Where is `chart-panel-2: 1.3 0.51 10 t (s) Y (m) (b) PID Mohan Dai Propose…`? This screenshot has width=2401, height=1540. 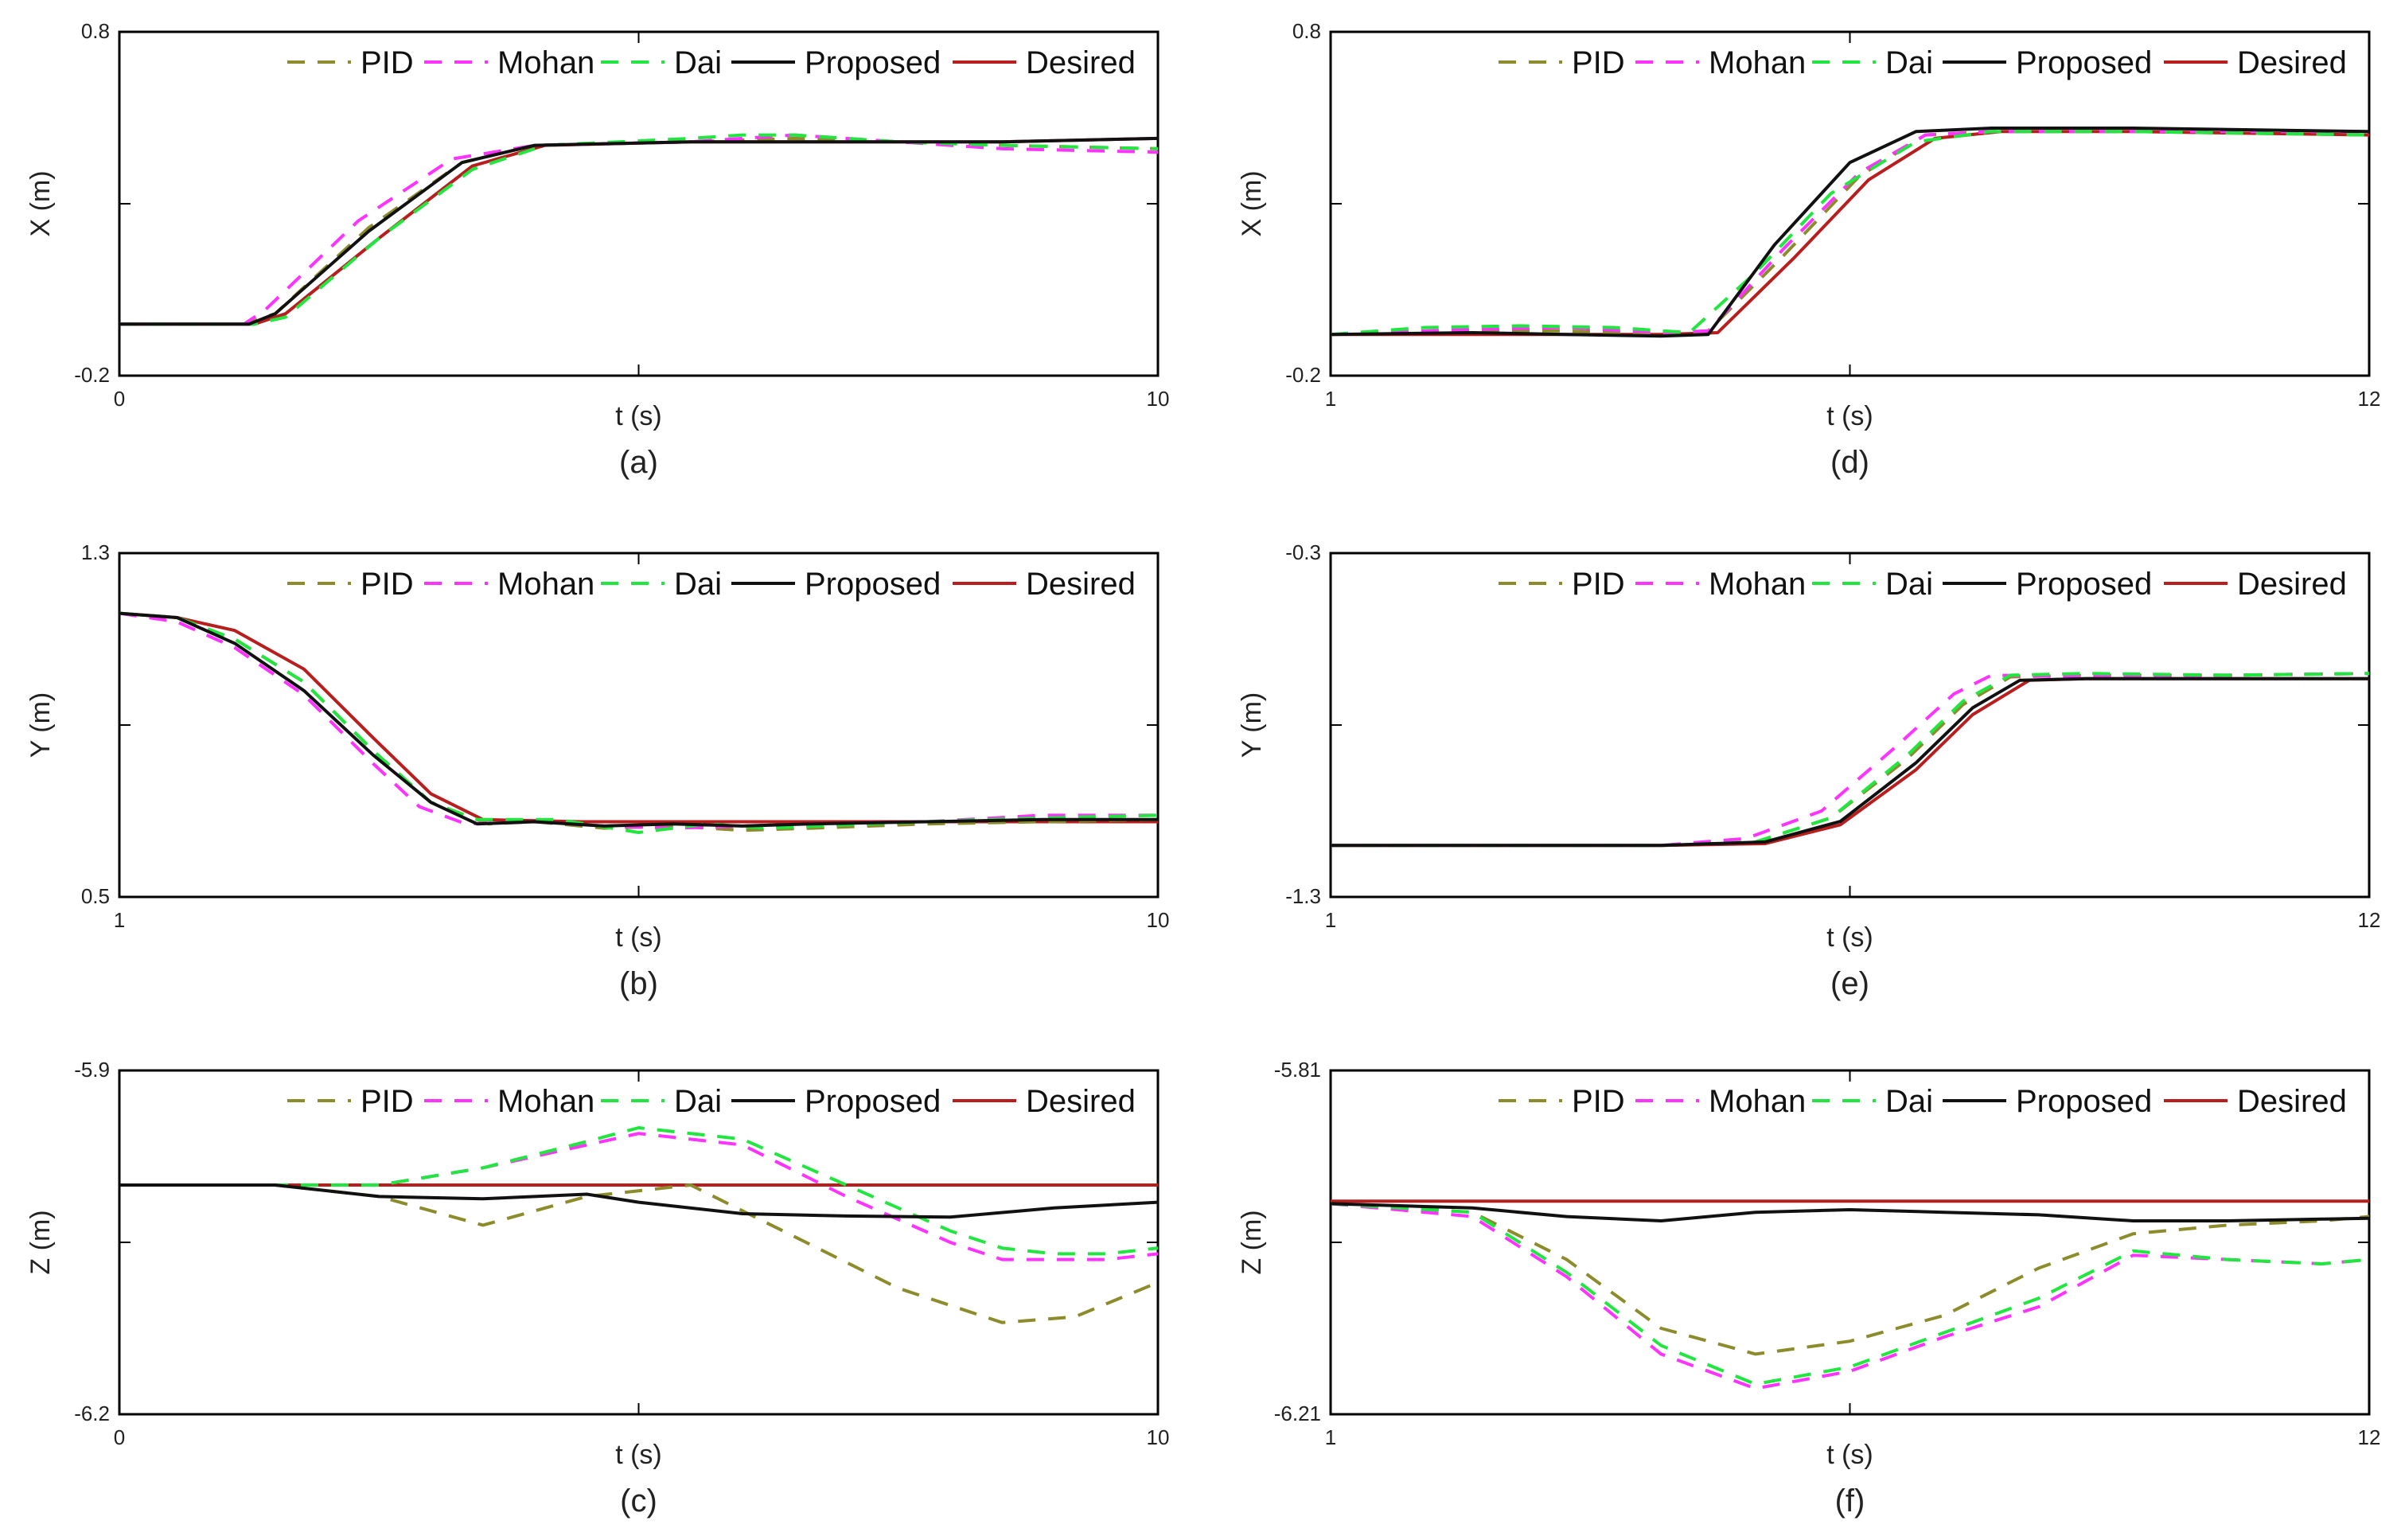
chart-panel-2: 1.3 0.51 10 t (s) Y (m) (b) PID Mohan Dai Propose… is located at coordinates (597, 770).